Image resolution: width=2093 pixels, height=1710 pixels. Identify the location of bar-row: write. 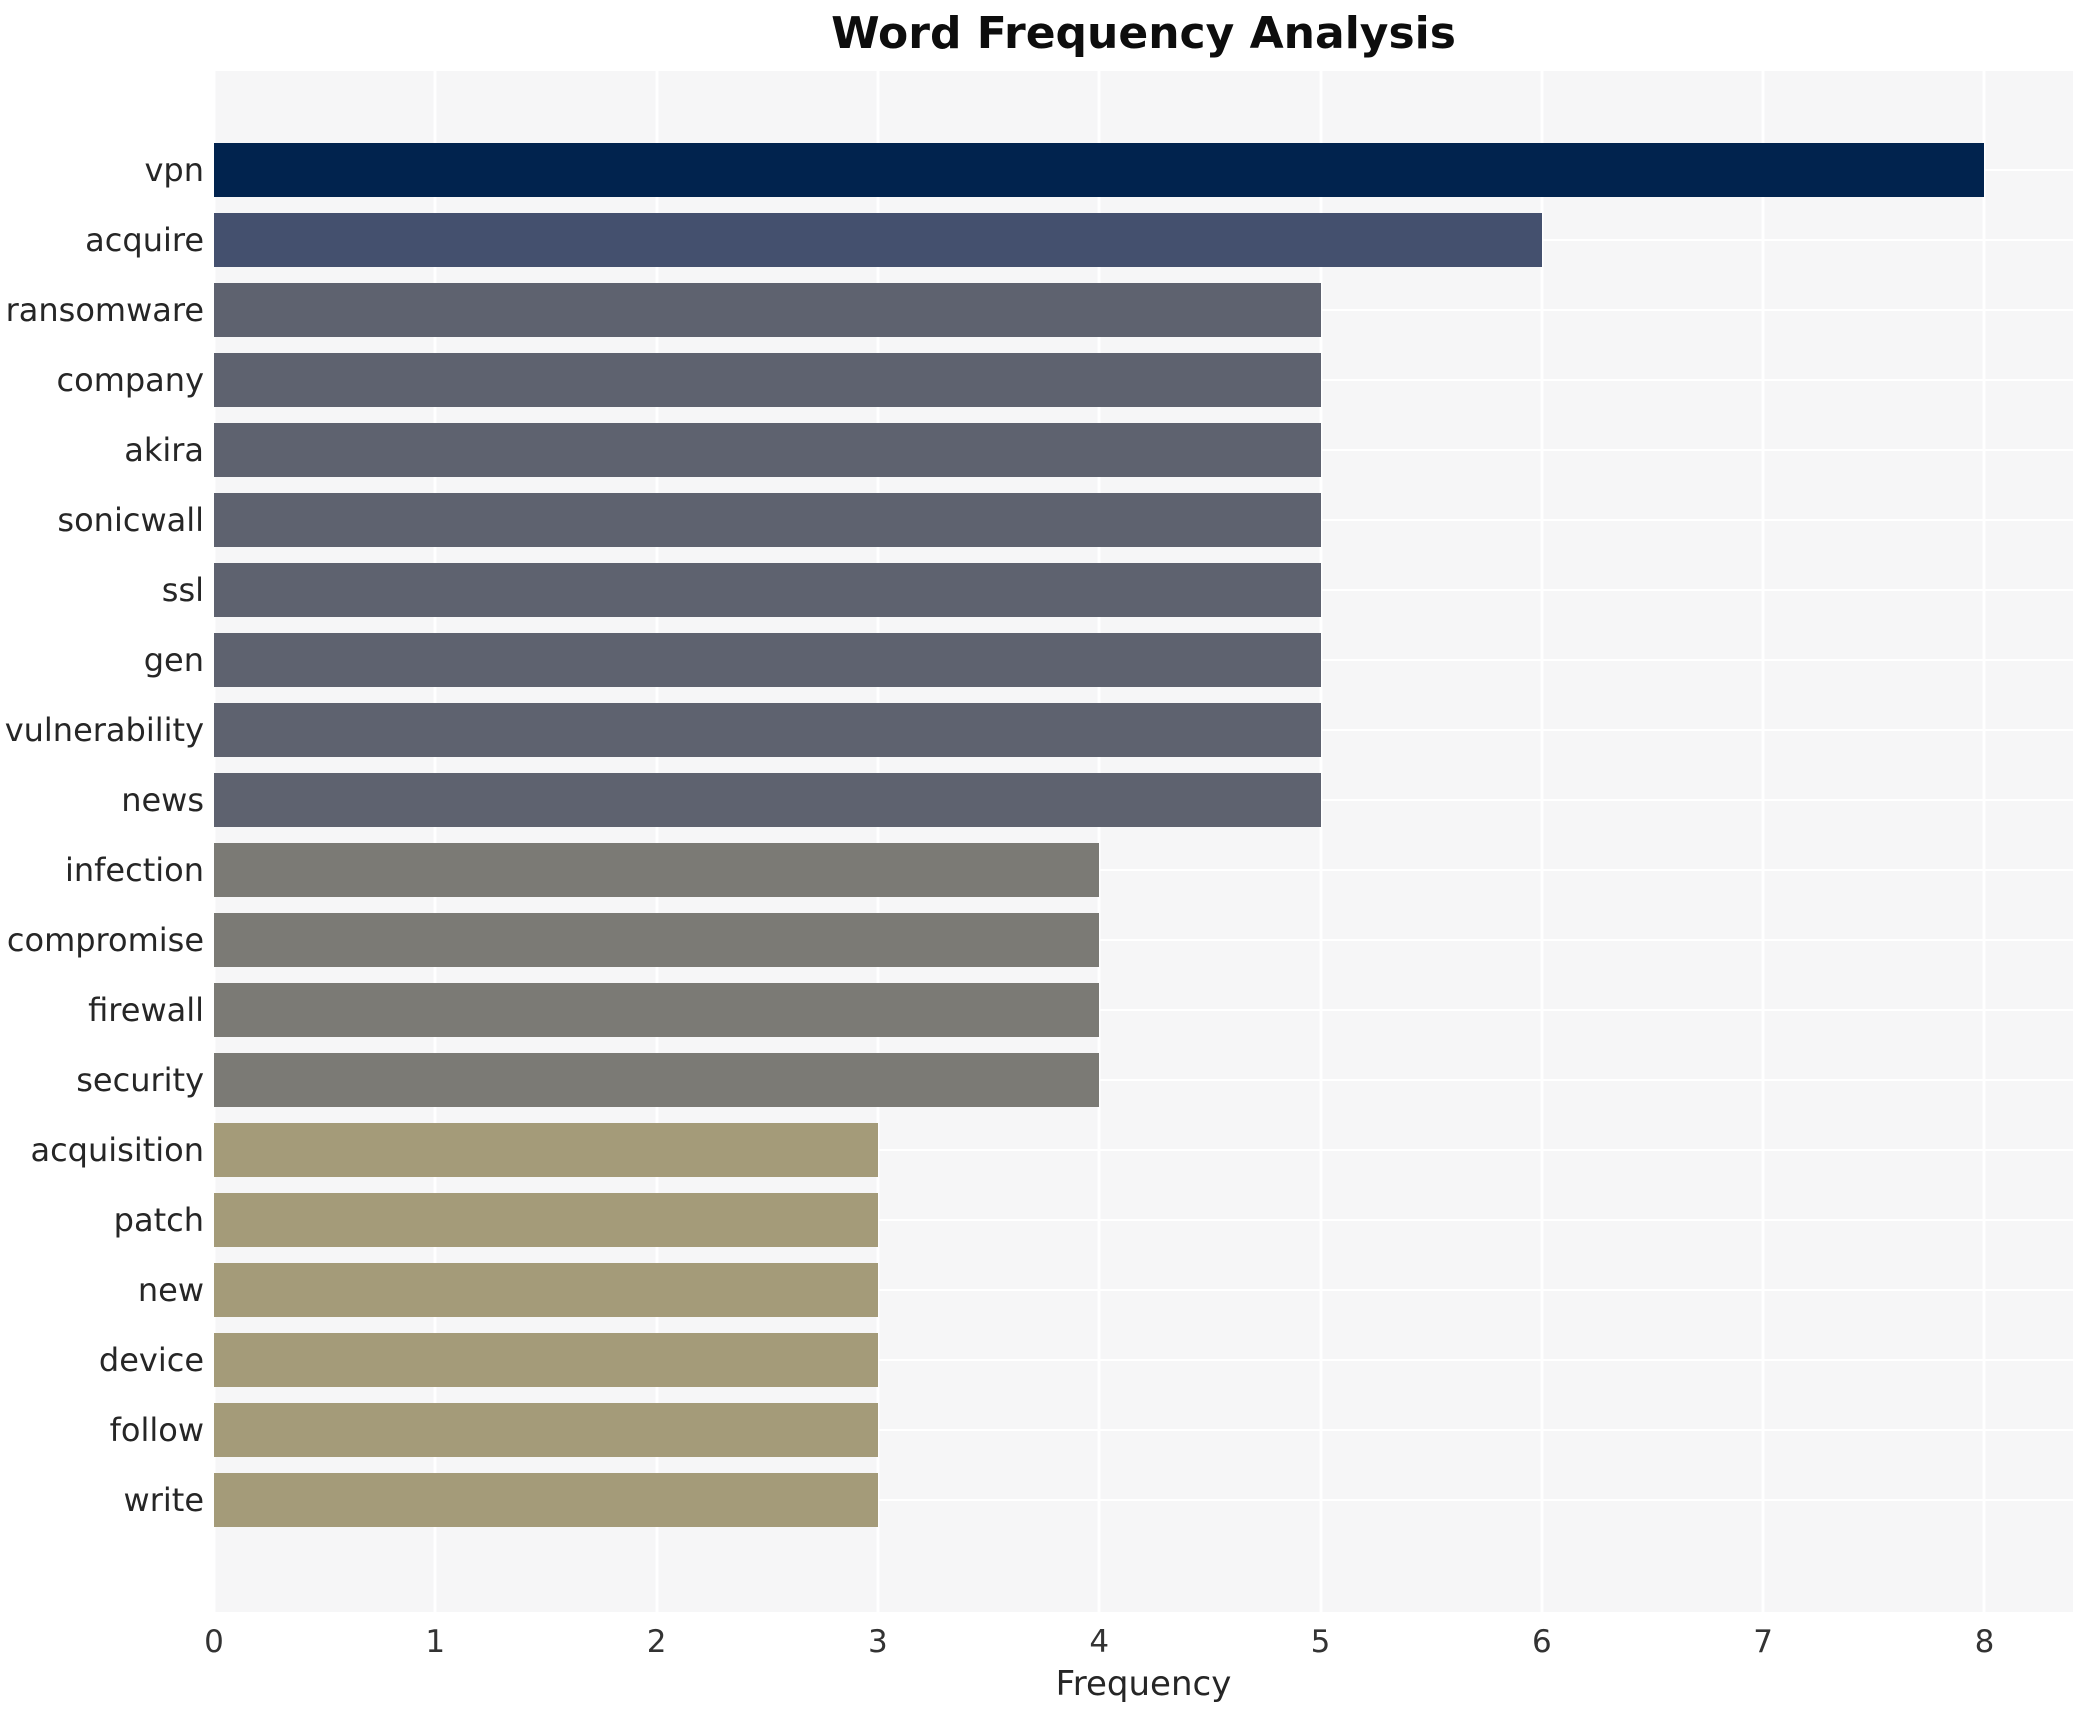
(1046, 1500).